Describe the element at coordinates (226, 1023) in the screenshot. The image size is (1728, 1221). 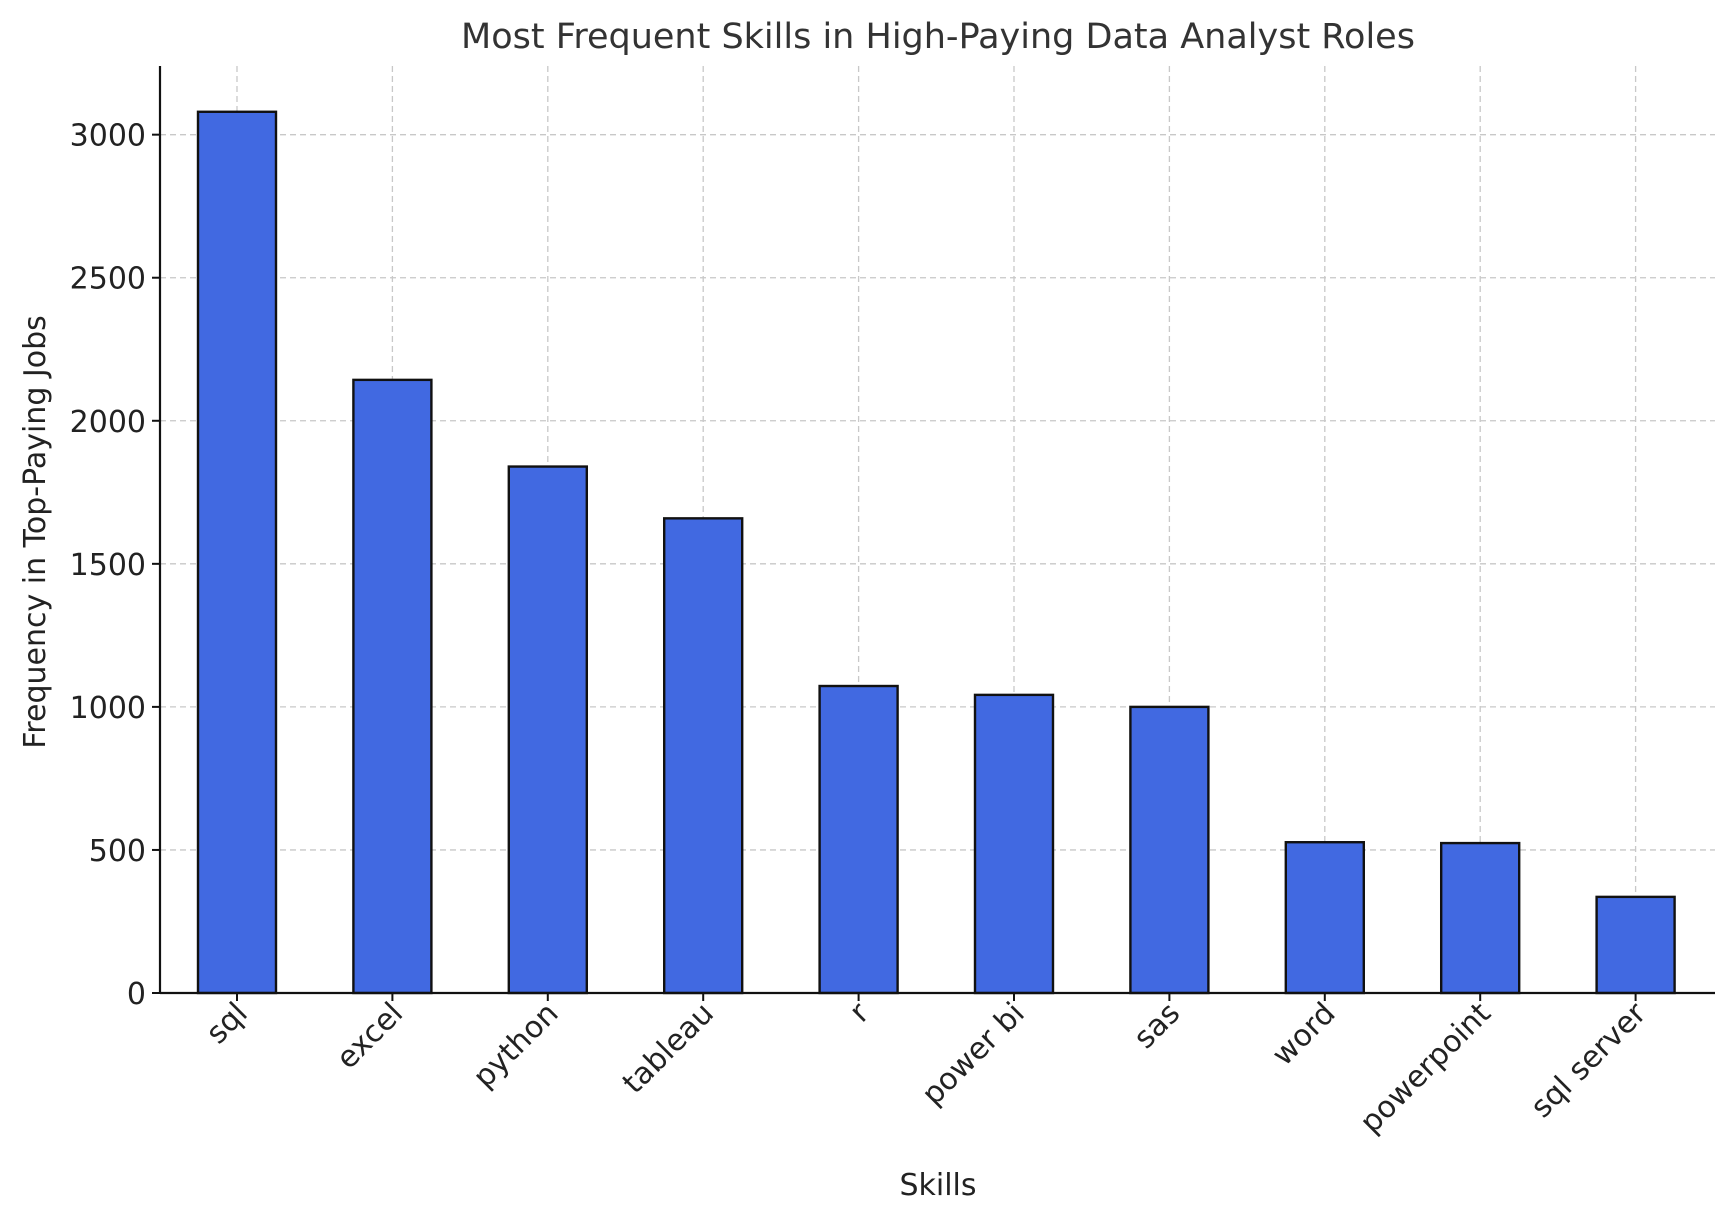
I see `x-tick-label: sql` at that location.